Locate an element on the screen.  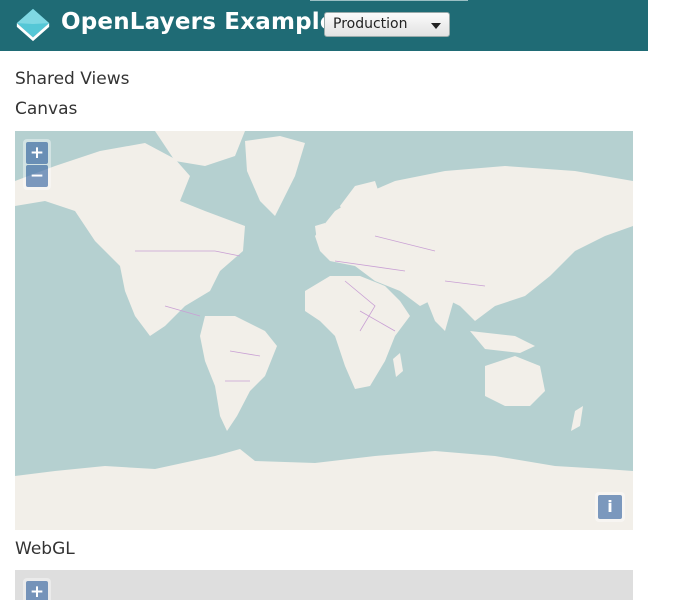
zoom-in-button-webgl: + is located at coordinates (37, 590).